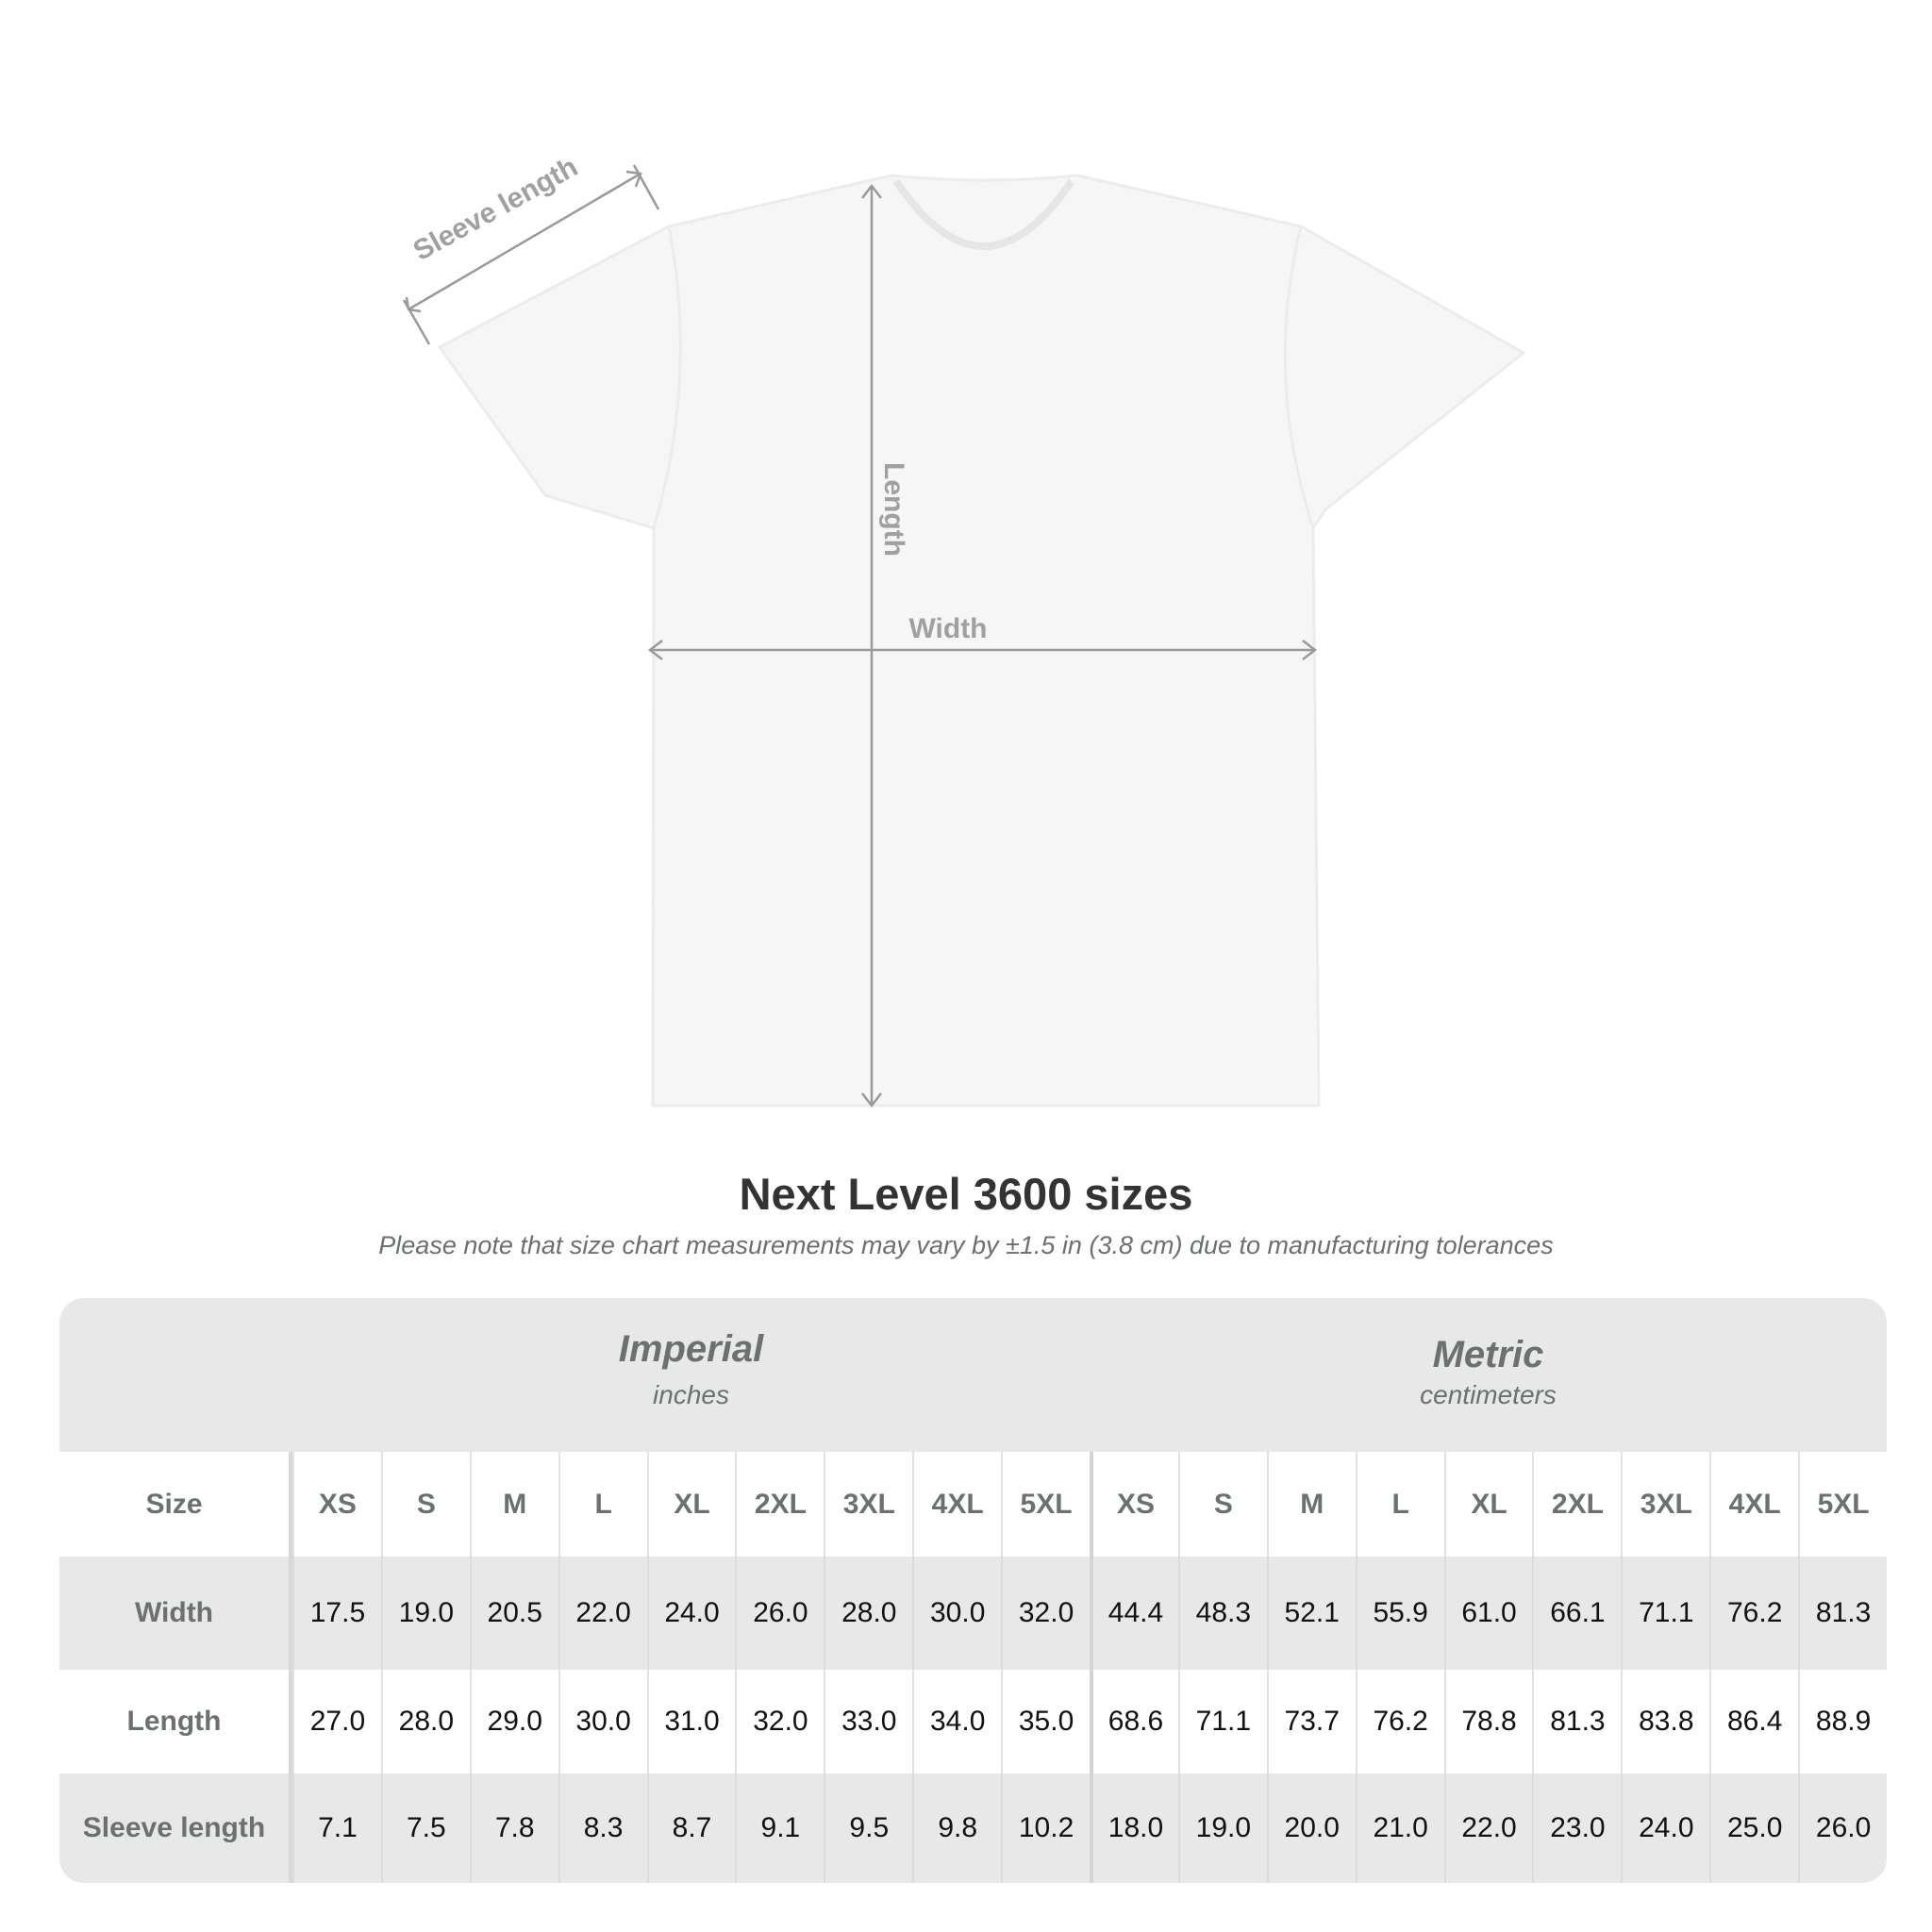  Describe the element at coordinates (691, 1829) in the screenshot. I see `imperial-value-cell: 8.7` at that location.